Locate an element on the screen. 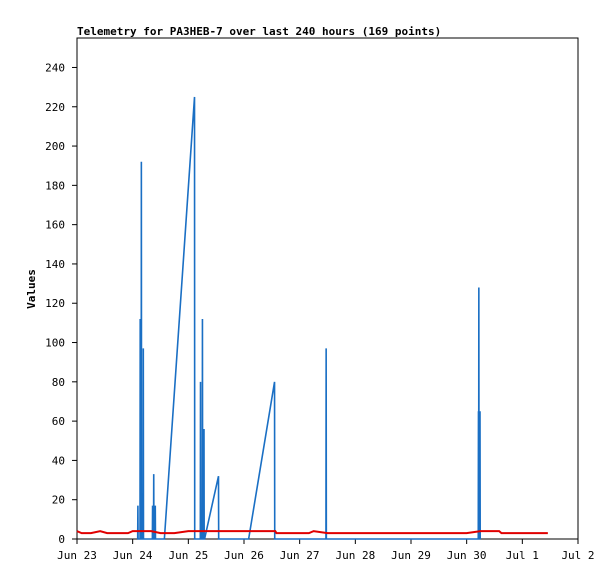  y-tick-label: 200 is located at coordinates (55, 146).